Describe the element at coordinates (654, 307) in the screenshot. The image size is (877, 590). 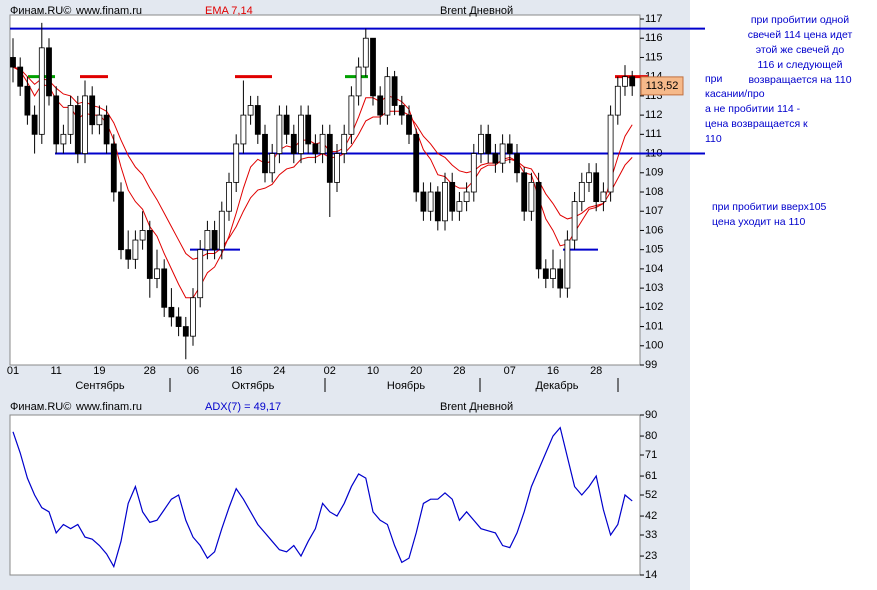
I see `y-tick-label: 102` at that location.